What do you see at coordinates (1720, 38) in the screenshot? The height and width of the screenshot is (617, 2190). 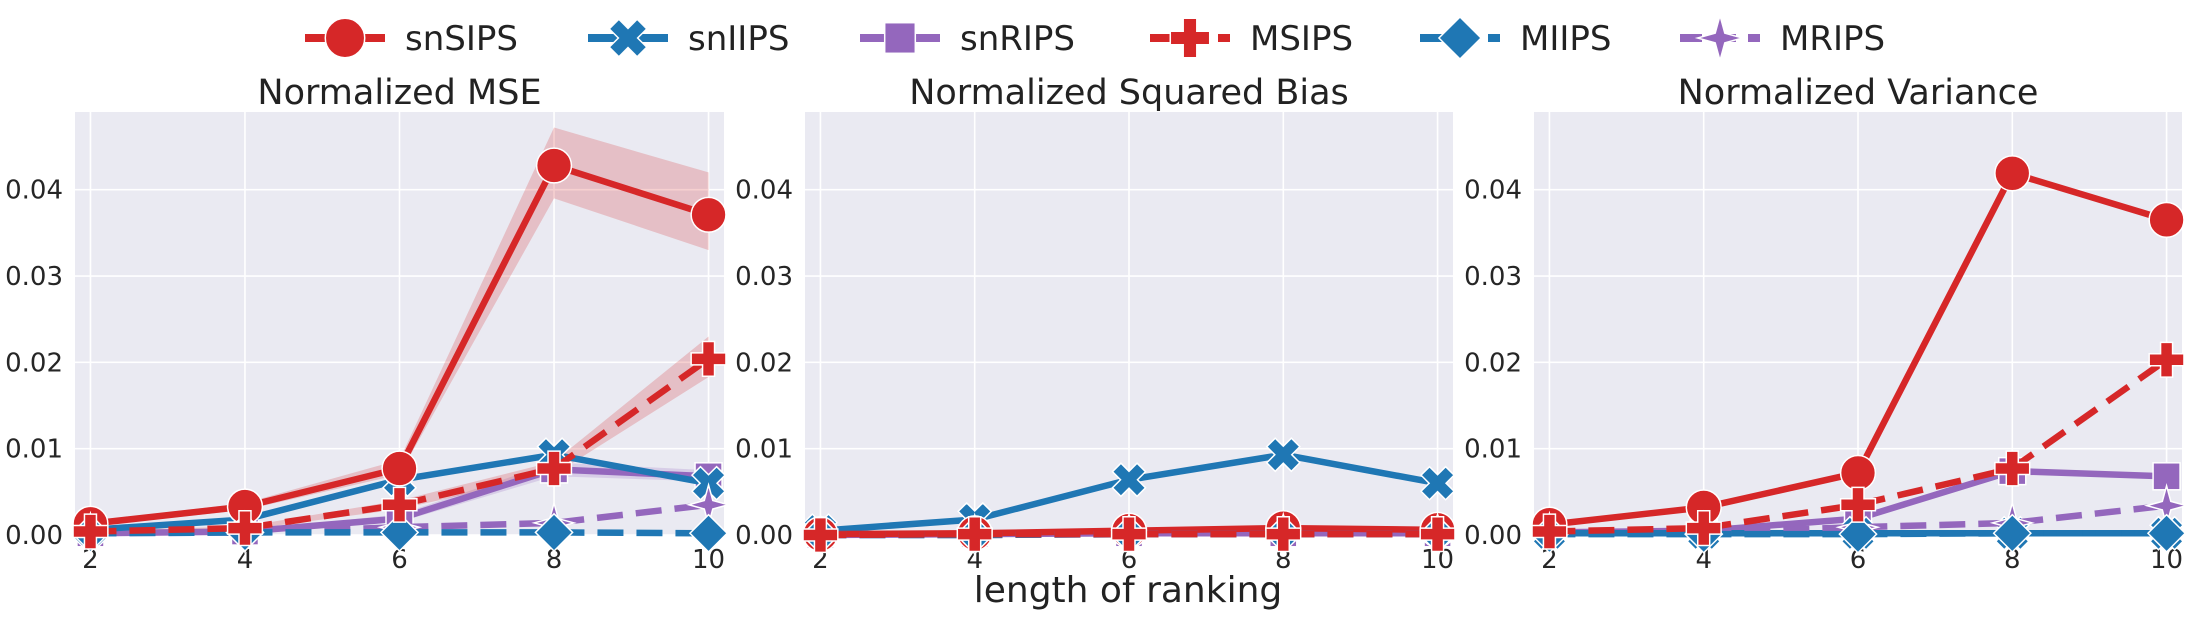 I see `legend-marker-star` at bounding box center [1720, 38].